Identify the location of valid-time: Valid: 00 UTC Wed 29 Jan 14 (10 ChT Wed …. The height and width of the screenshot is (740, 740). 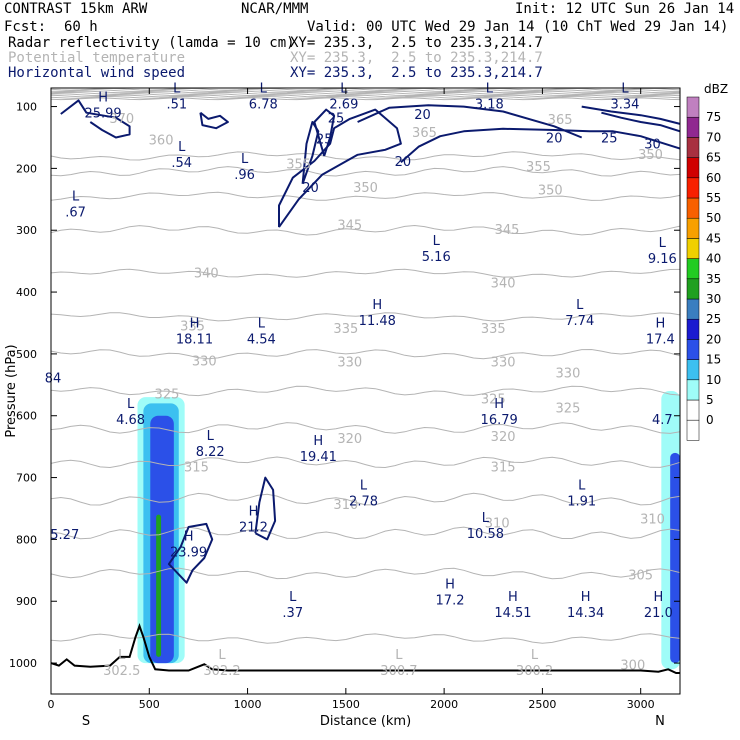
(518, 27).